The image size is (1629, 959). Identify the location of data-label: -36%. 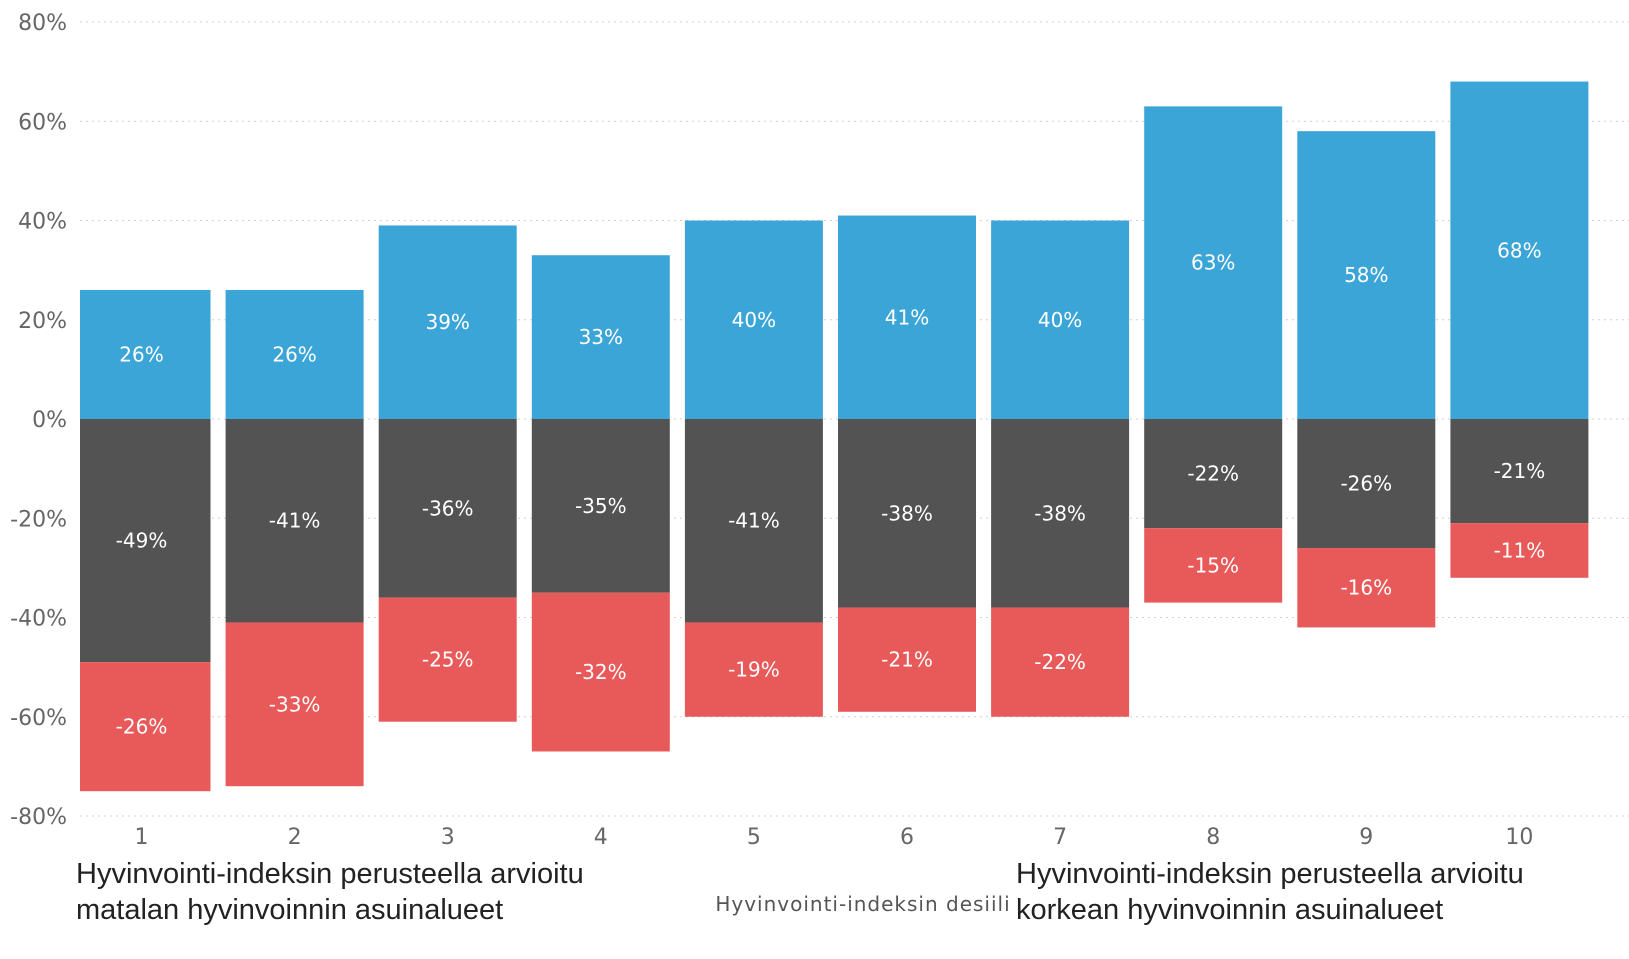
(448, 508).